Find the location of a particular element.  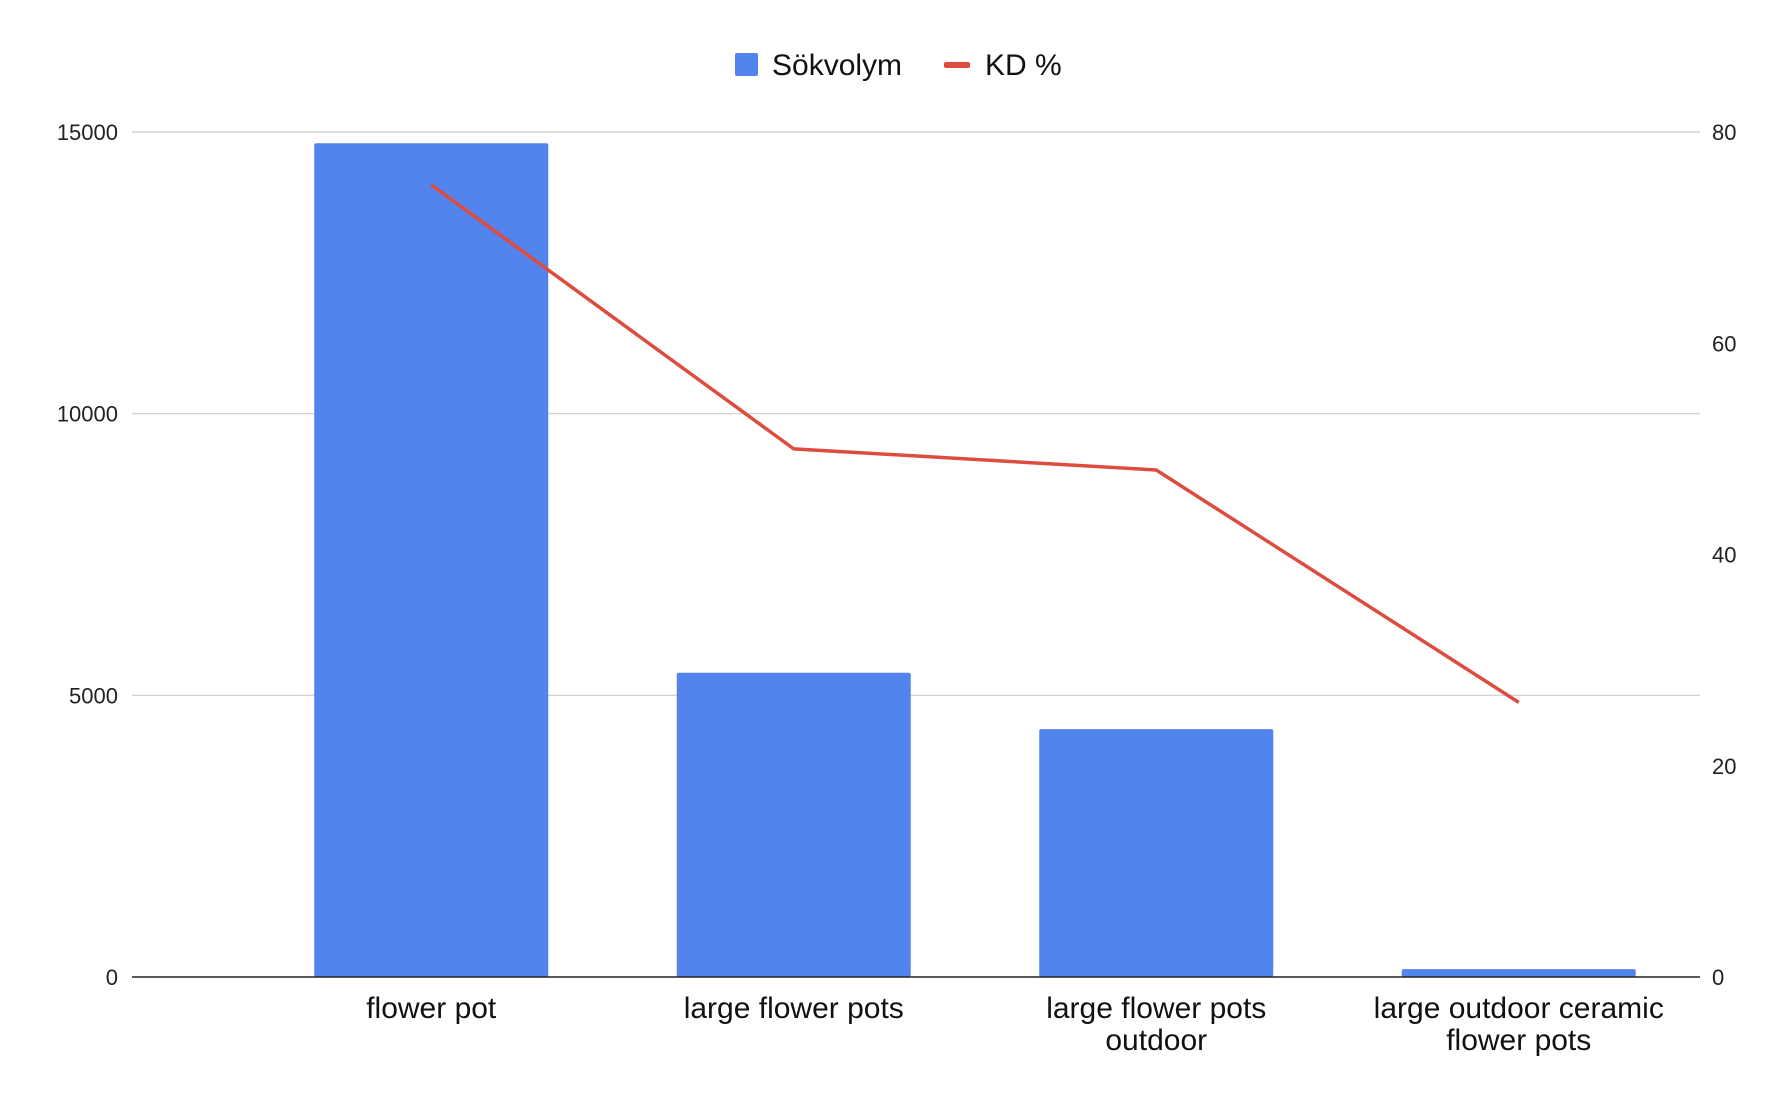

category-label: flower pot is located at coordinates (431, 1008).